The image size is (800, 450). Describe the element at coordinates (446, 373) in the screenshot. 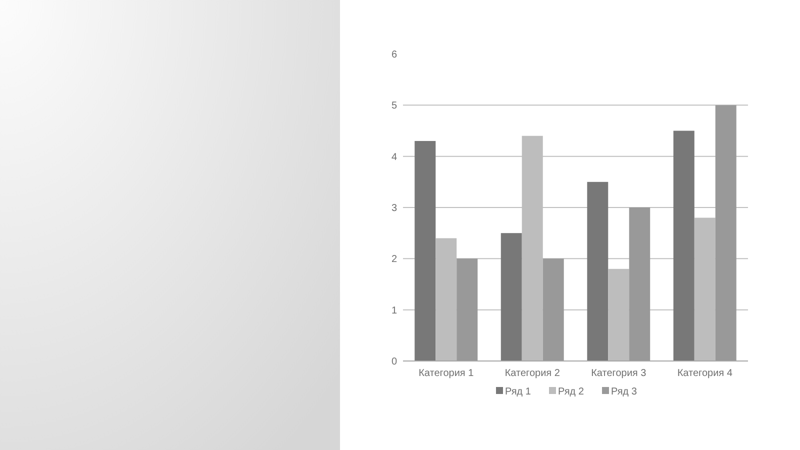

I see `x-tick-label: Категория 1` at that location.